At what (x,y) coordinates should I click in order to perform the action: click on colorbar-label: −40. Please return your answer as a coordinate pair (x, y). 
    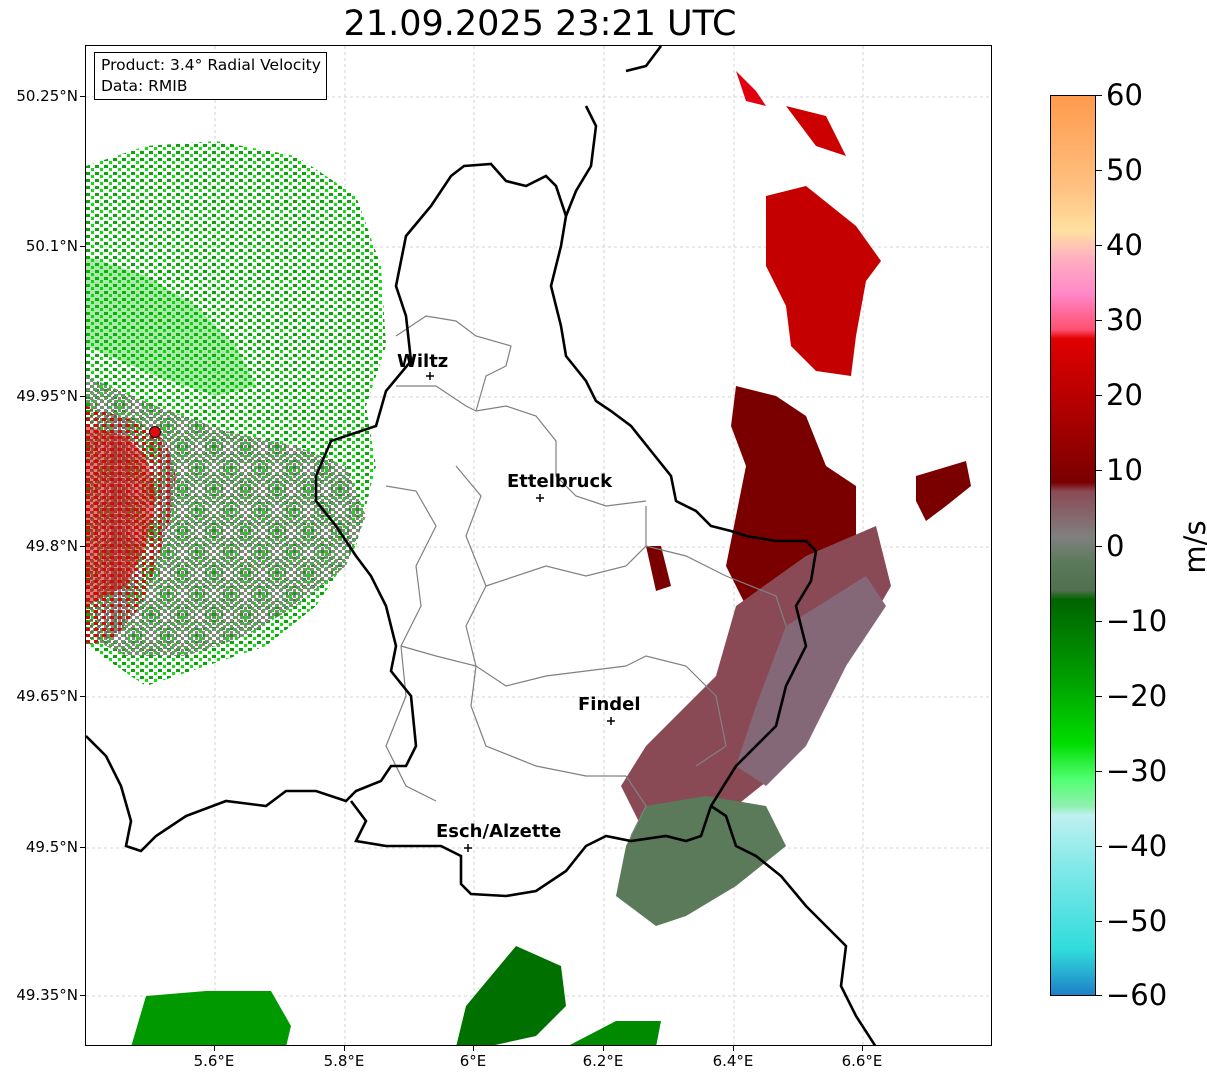
    Looking at the image, I should click on (1137, 846).